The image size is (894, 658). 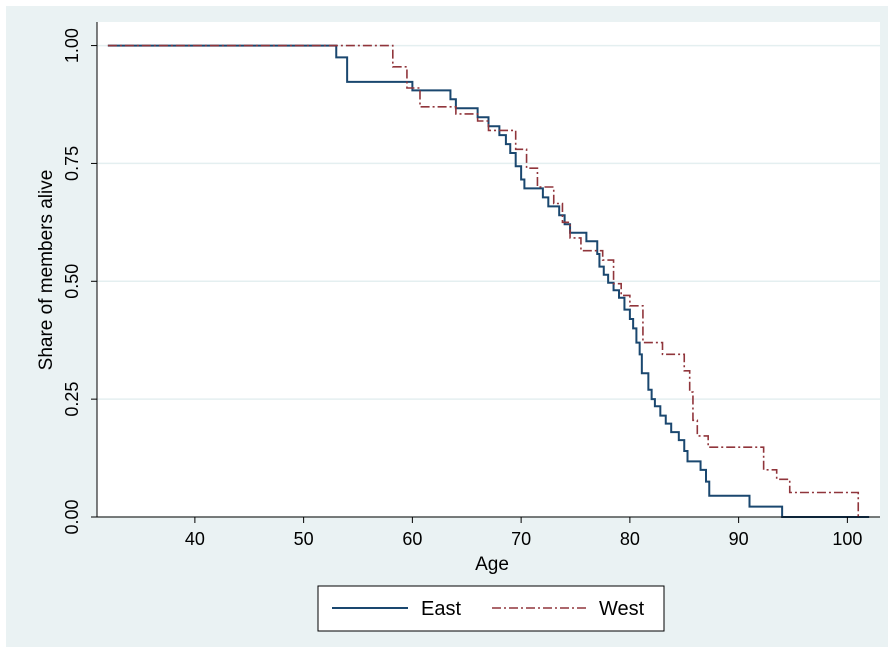 I want to click on x-axis-ticks: 40 50 60 70 80 90 100, so click(x=523, y=533).